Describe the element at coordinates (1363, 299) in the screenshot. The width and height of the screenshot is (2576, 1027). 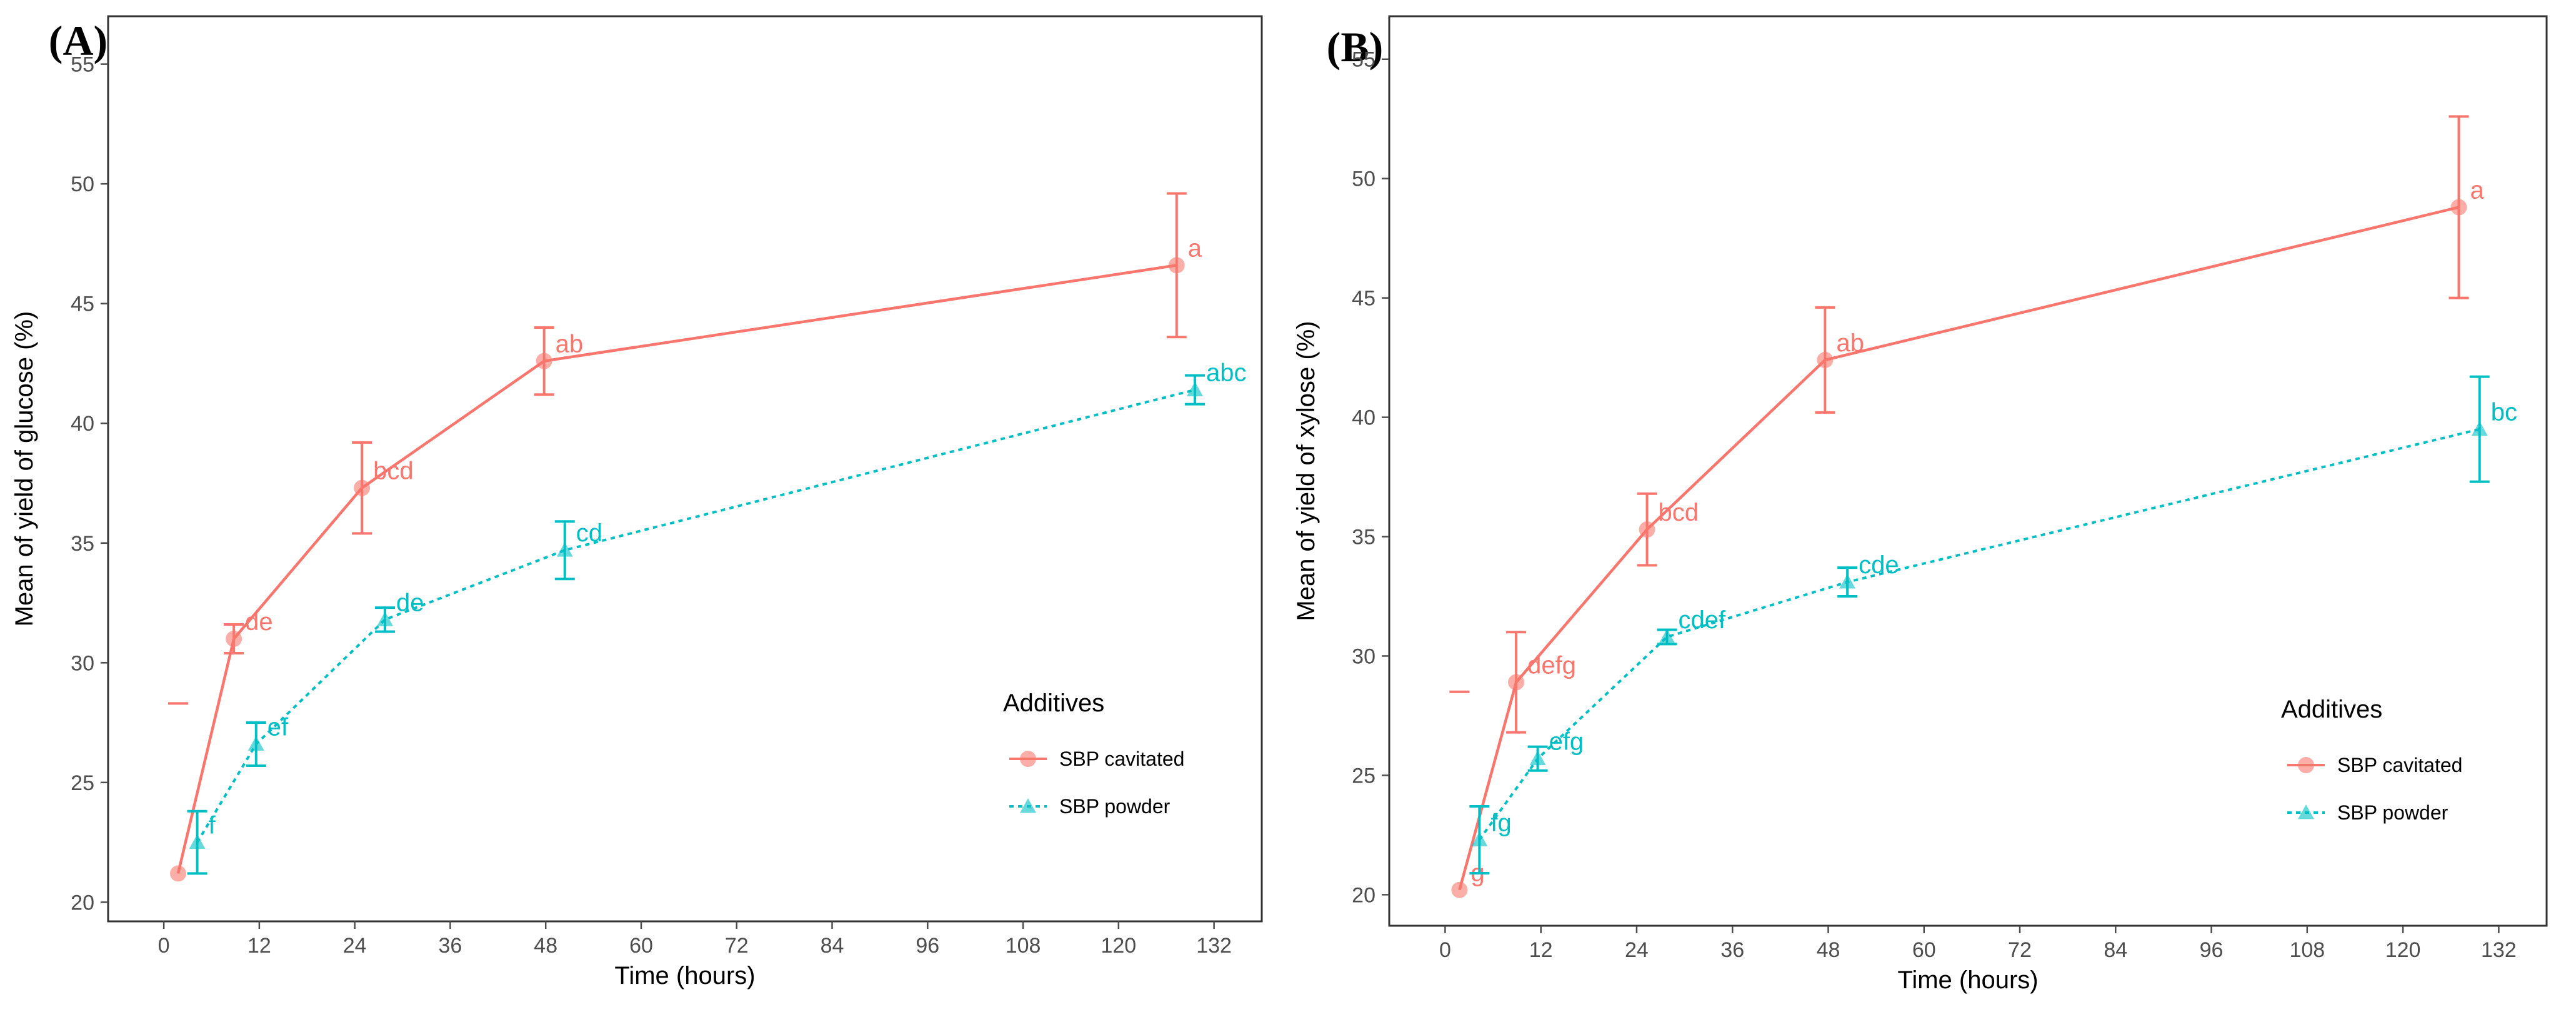
I see `y-tick-label: 45` at that location.